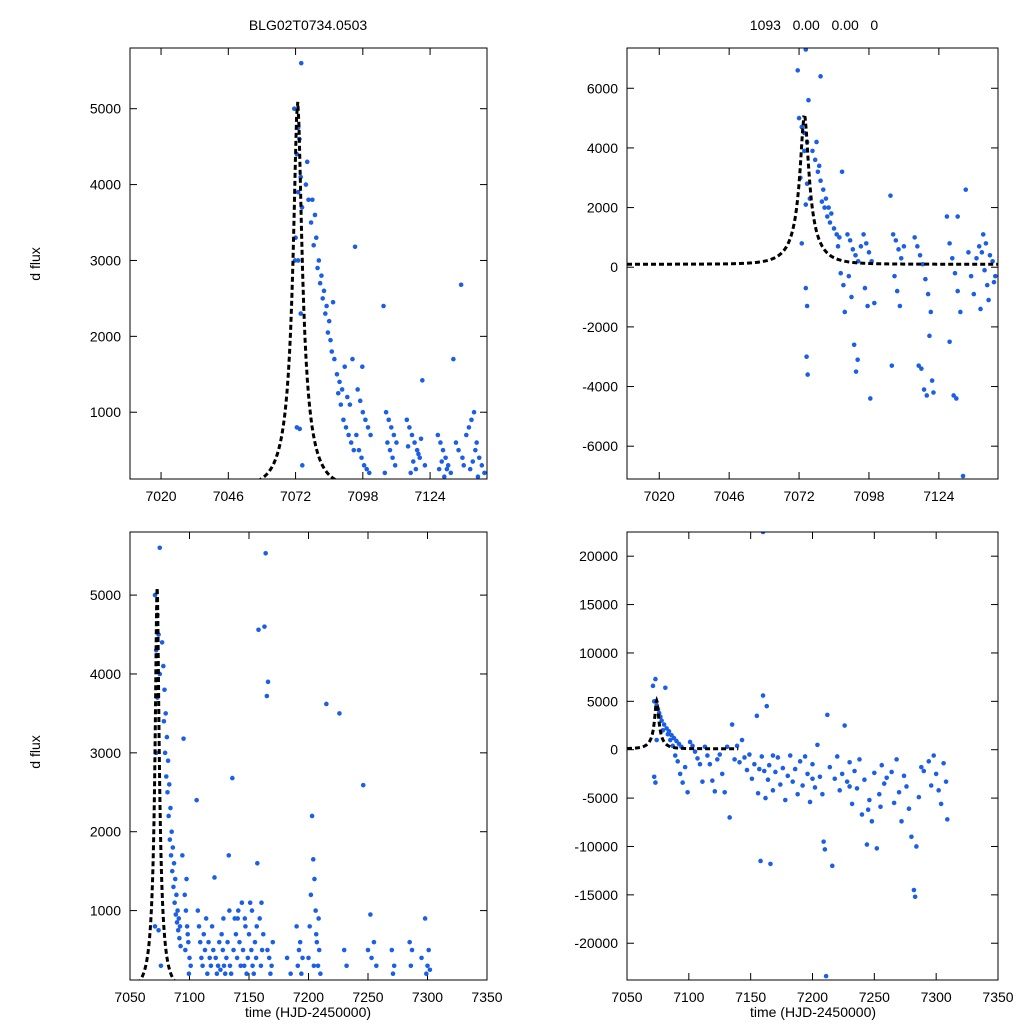  Describe the element at coordinates (35, 263) in the screenshot. I see `ylabel-top: d flux` at that location.